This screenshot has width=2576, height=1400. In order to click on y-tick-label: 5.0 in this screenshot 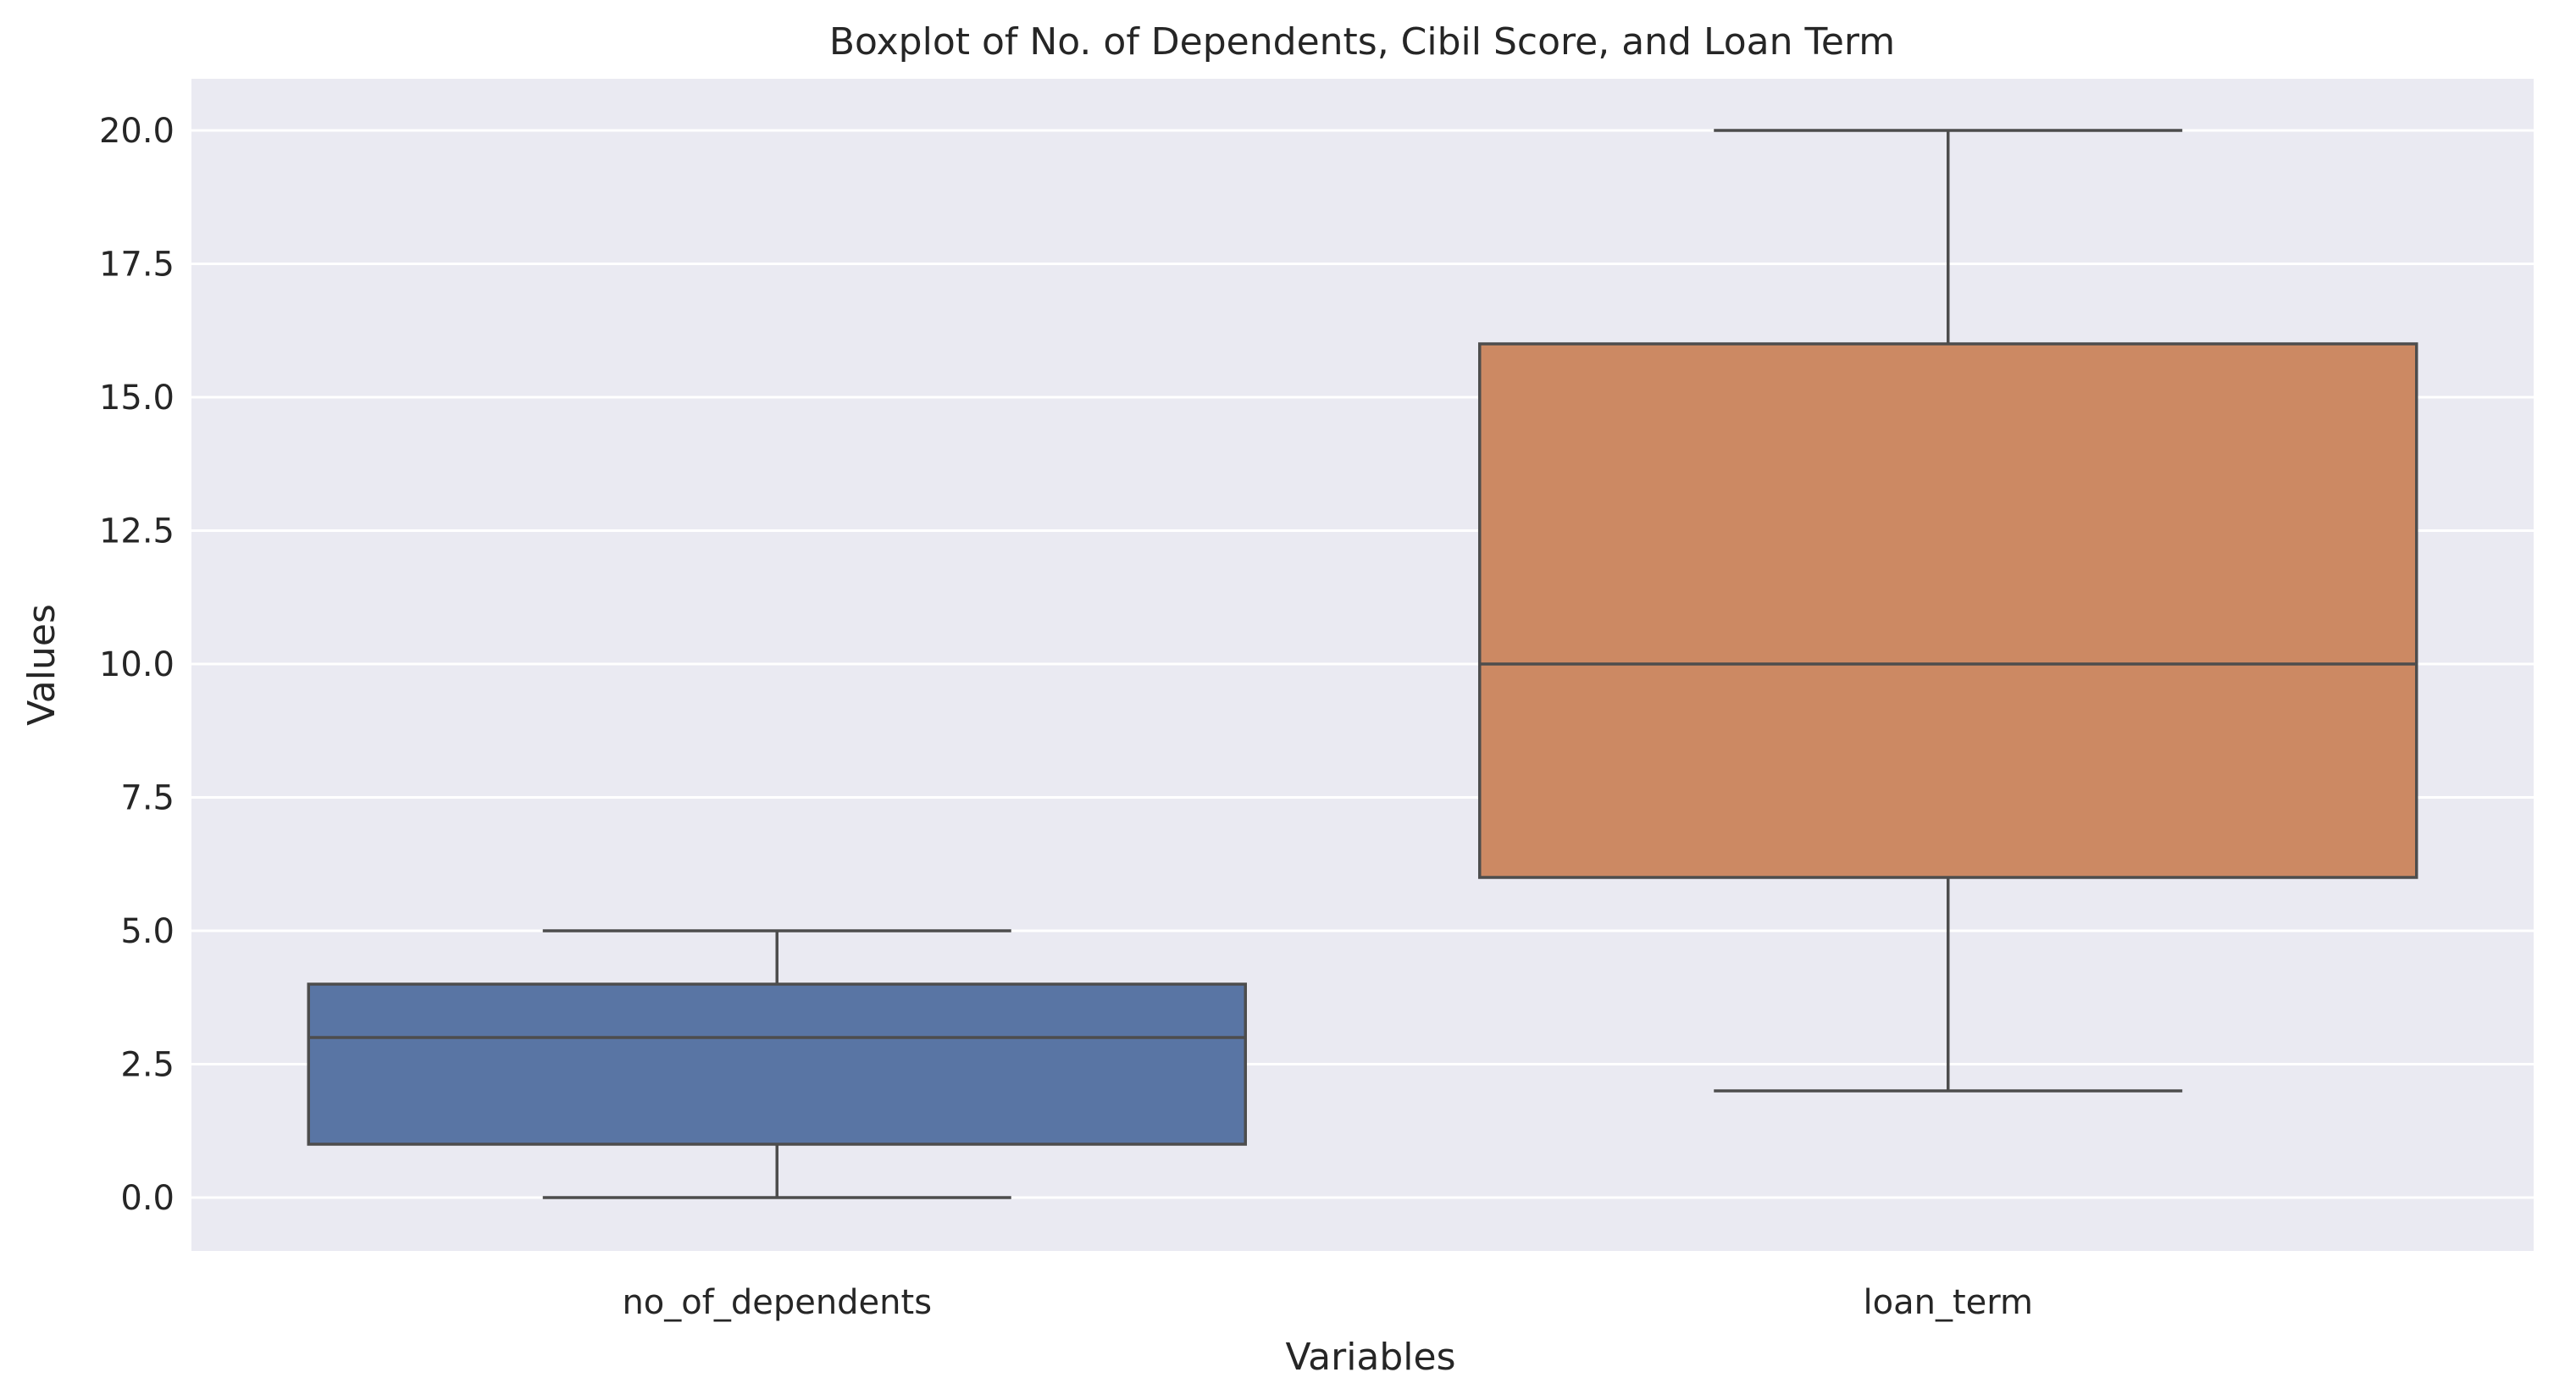, I will do `click(147, 931)`.